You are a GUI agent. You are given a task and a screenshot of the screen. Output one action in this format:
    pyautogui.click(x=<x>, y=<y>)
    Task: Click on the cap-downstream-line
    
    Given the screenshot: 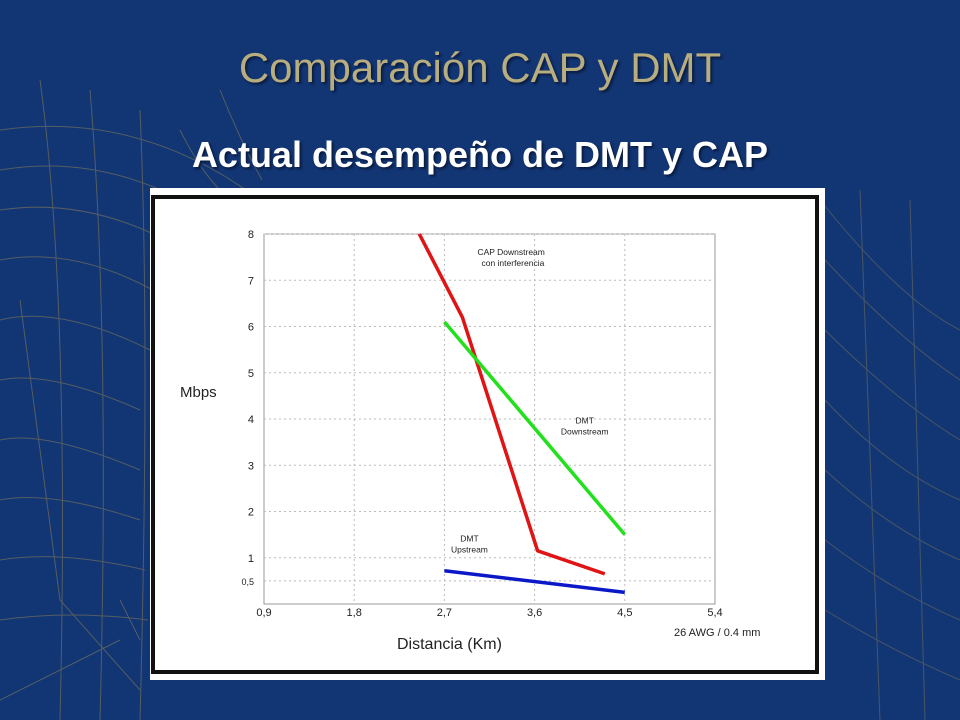 What is the action you would take?
    pyautogui.click(x=511, y=404)
    